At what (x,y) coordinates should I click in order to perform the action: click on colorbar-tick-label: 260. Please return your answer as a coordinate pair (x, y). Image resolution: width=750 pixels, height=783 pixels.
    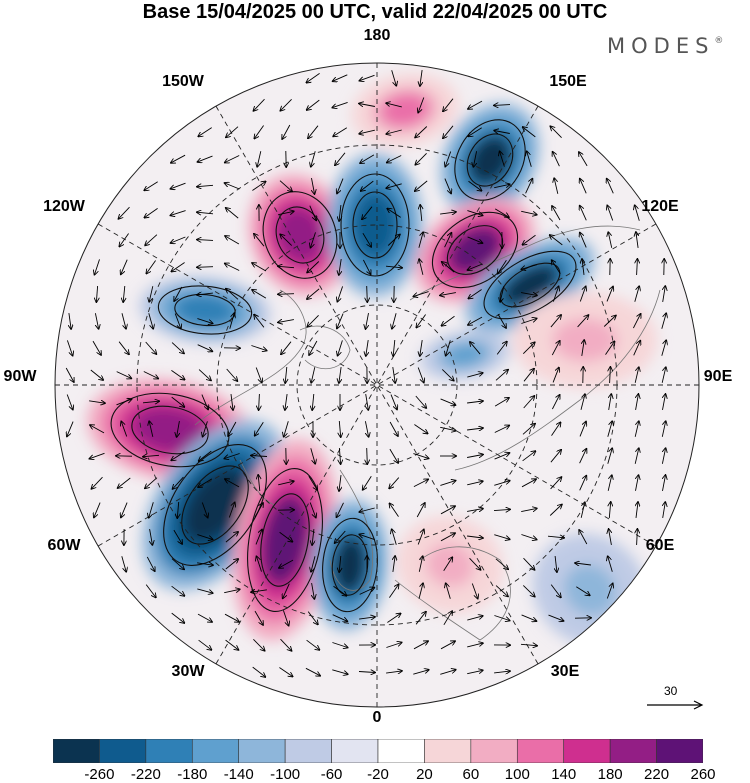
    Looking at the image, I should click on (703, 774).